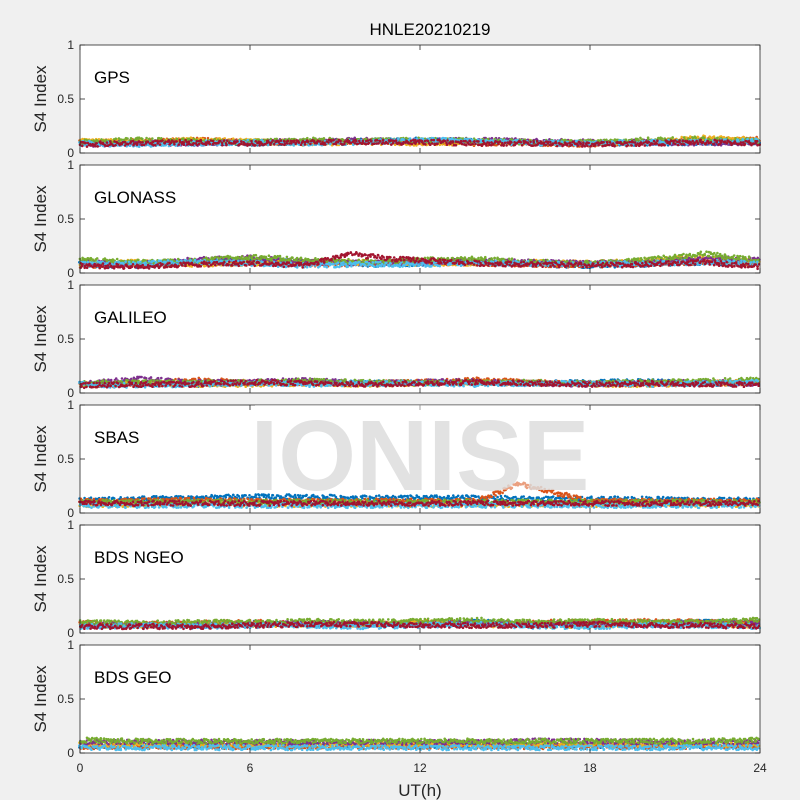 This screenshot has height=800, width=800. What do you see at coordinates (65, 99) in the screenshot?
I see `y-tick-label: 0.5` at bounding box center [65, 99].